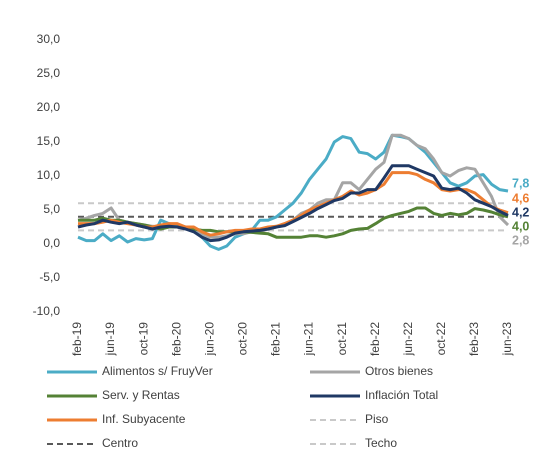  What do you see at coordinates (47, 311) in the screenshot?
I see `y-tick-label: -10,0` at bounding box center [47, 311].